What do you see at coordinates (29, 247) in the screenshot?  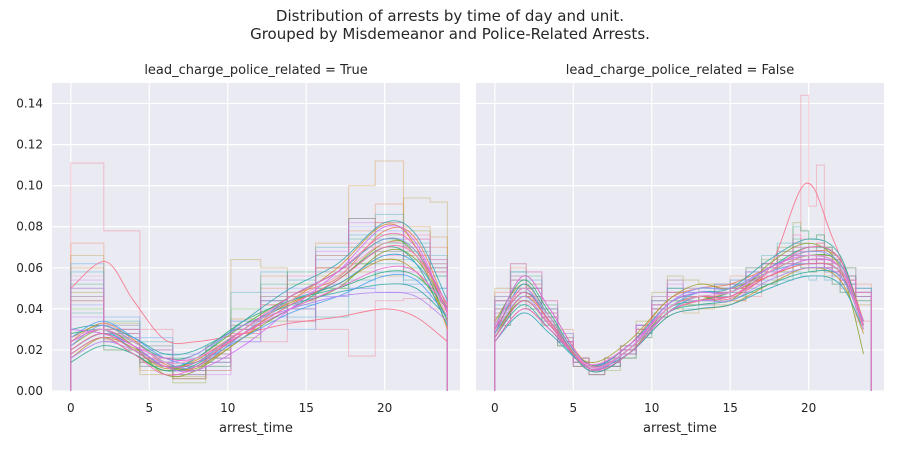 I see `y-axis: 0.00 0.02 0.04 0.06 0.08 0.10 0.12 0.14` at bounding box center [29, 247].